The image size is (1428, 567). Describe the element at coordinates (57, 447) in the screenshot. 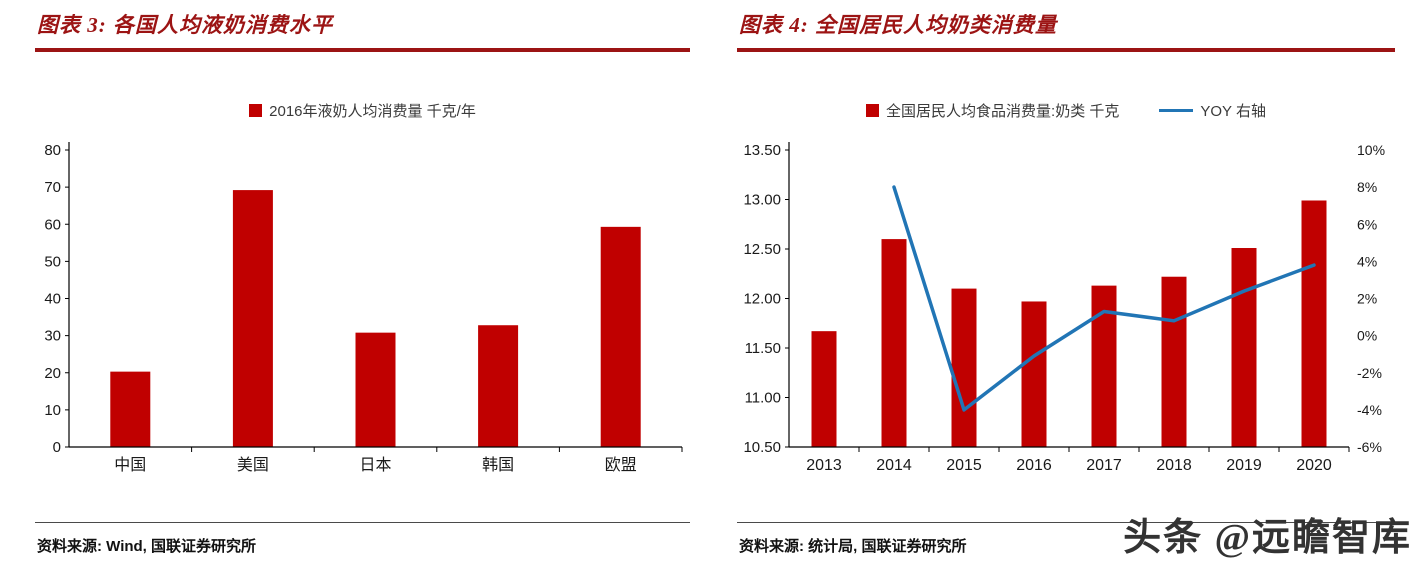

I see `y-tick-label: 0` at that location.